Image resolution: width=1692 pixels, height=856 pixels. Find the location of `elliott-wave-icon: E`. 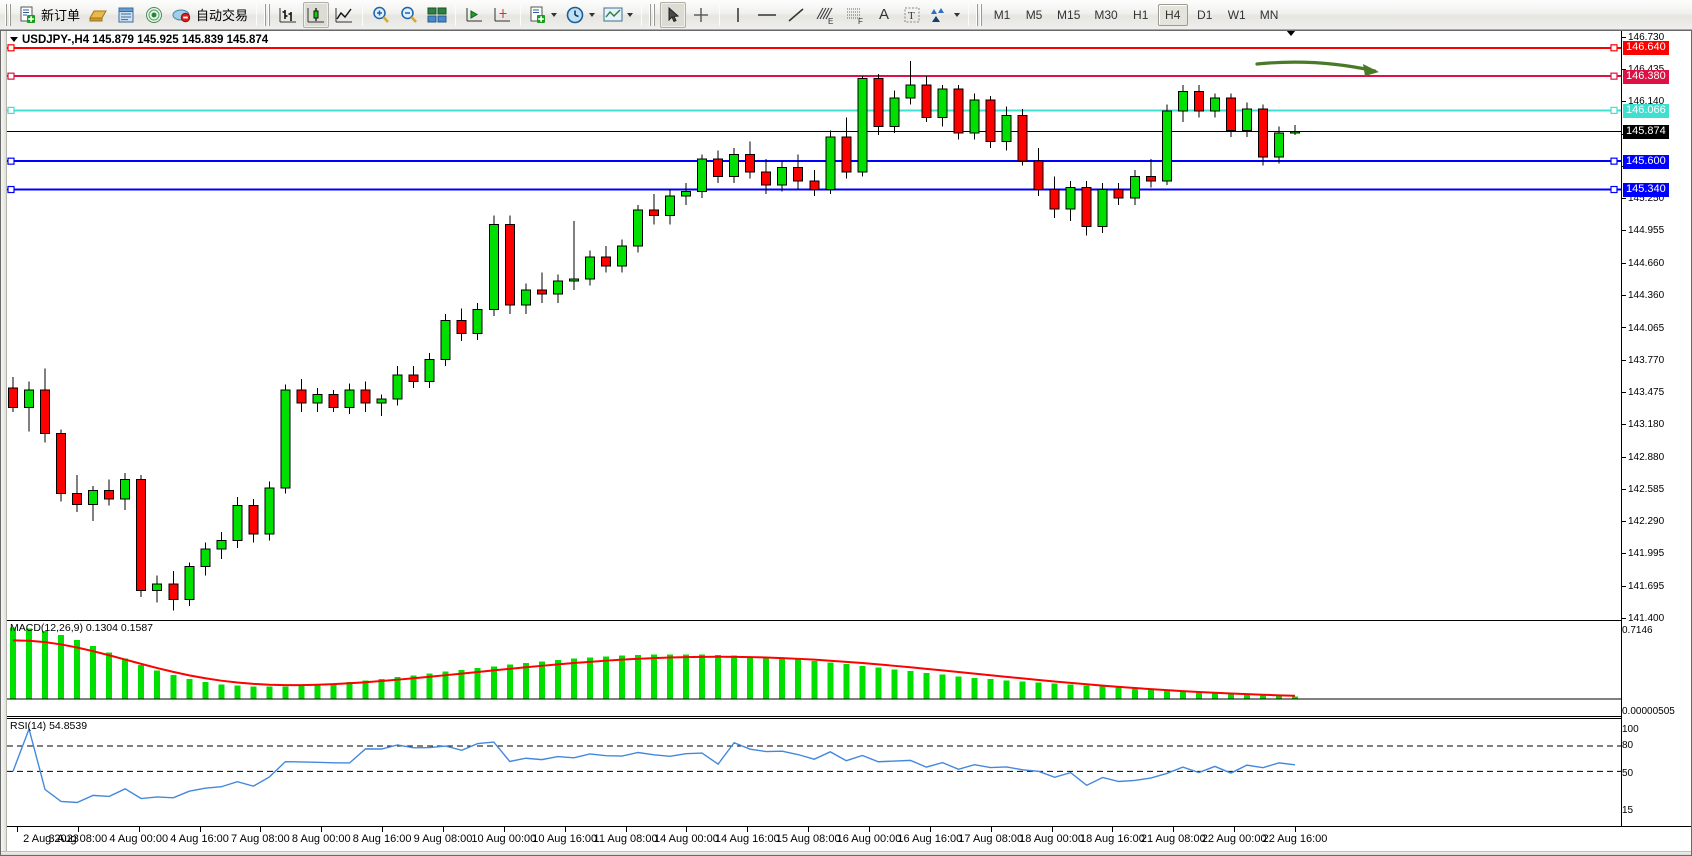

elliott-wave-icon: E is located at coordinates (824, 16).